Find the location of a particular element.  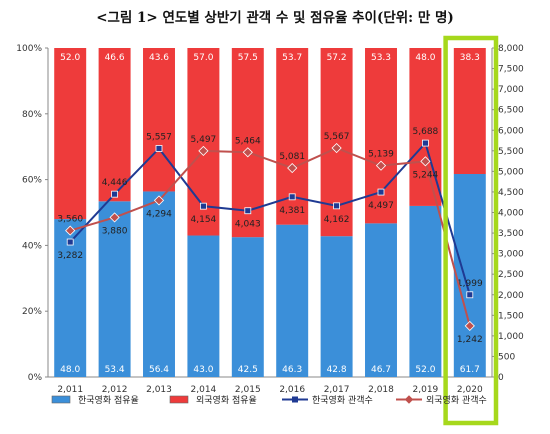

bar-label-korean: 52.0 is located at coordinates (425, 370).